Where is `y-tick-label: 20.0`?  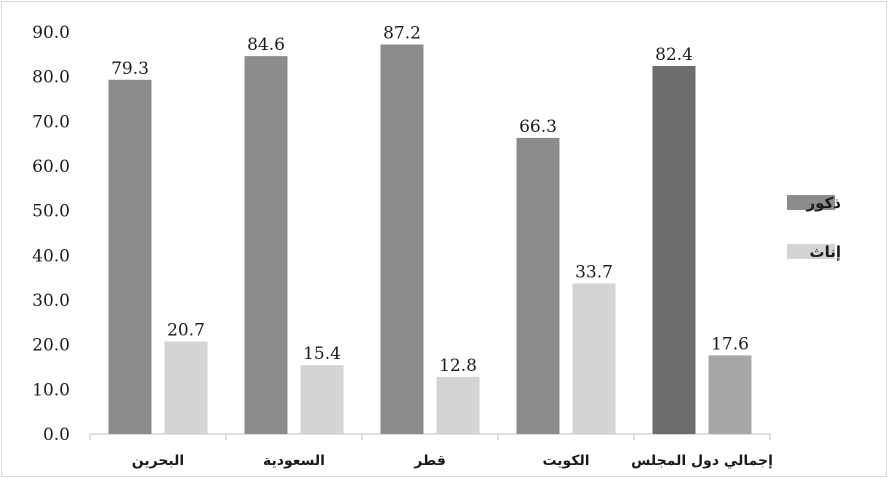
y-tick-label: 20.0 is located at coordinates (51, 346).